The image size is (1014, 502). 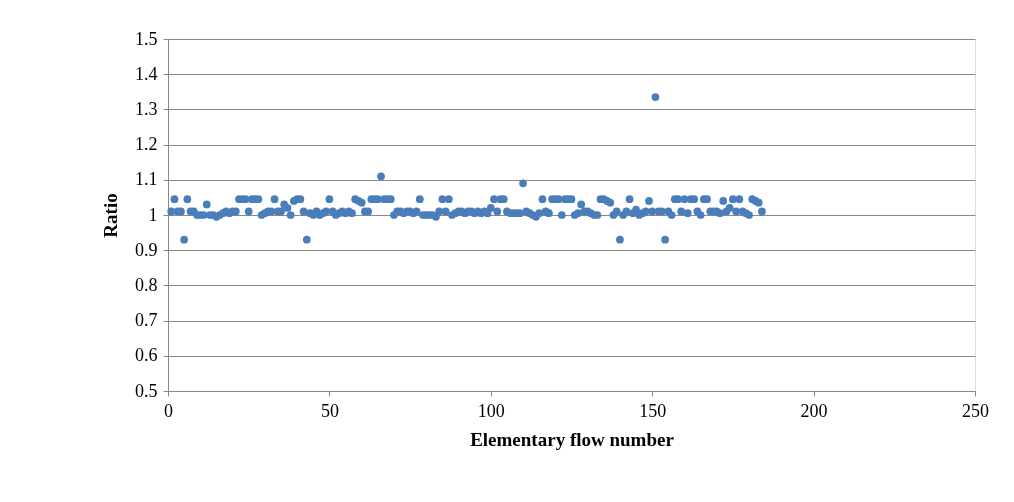 I want to click on y-tick-label: 0.5, so click(x=146, y=390).